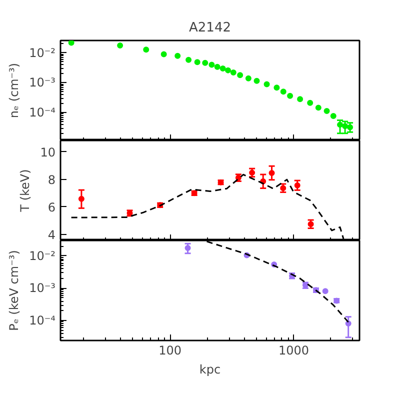 Image resolution: width=399 pixels, height=399 pixels. What do you see at coordinates (52, 179) in the screenshot?
I see `y-tick-label: 8` at bounding box center [52, 179].